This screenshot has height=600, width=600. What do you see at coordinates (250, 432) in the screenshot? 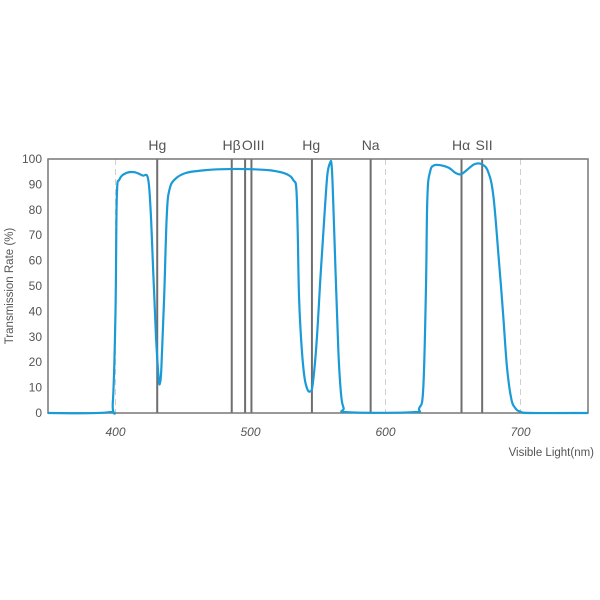
I see `x-tick-label: 500` at bounding box center [250, 432].